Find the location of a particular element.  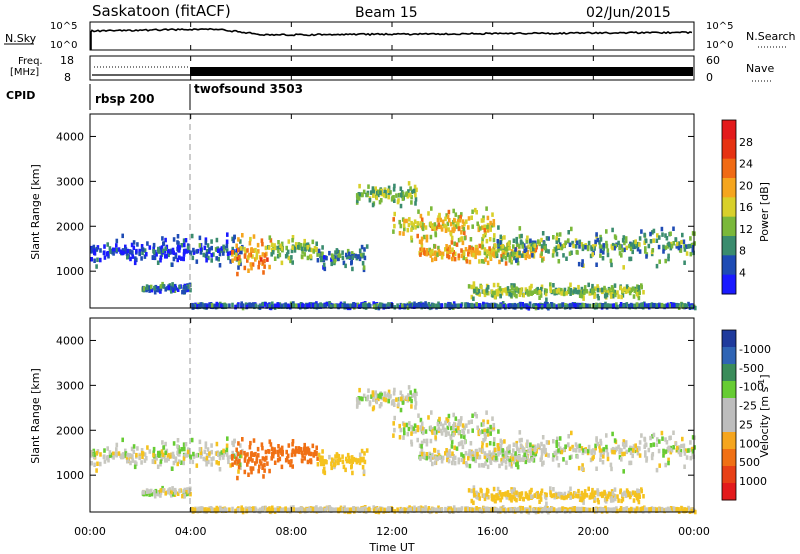

colorbar-tick-label: 12 is located at coordinates (746, 229).